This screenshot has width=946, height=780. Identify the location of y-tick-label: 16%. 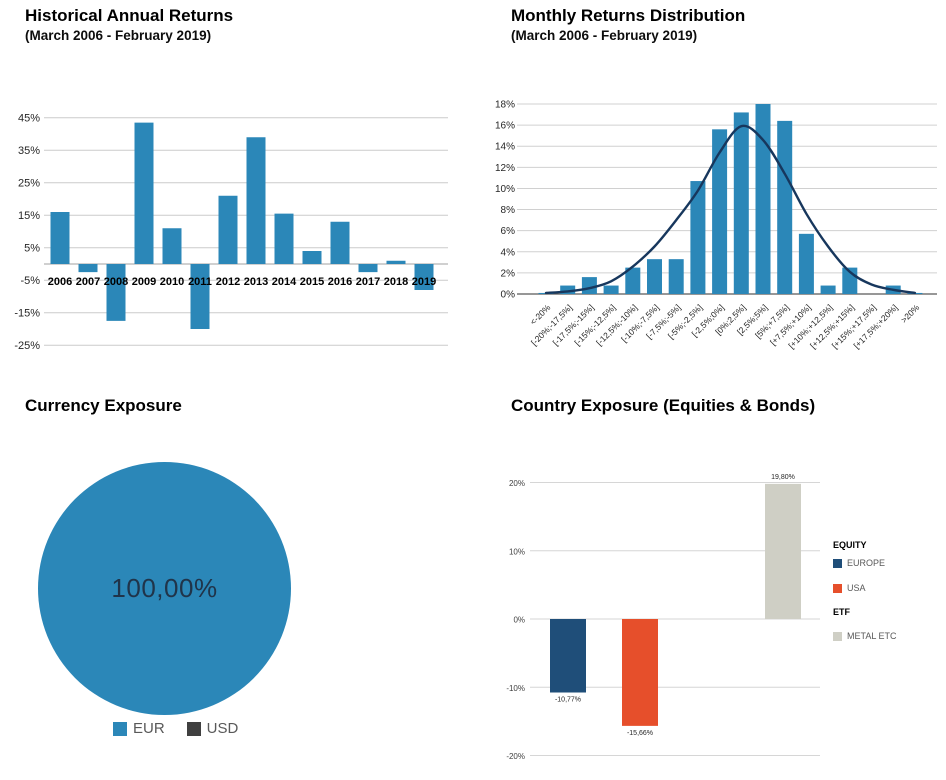
(505, 126).